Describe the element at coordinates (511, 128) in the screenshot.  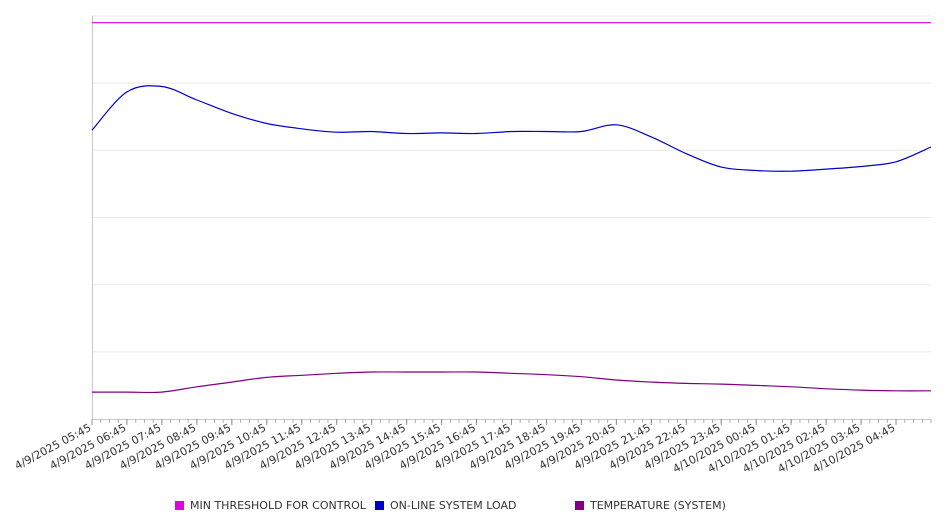
I see `series-line-on-line-system-load` at that location.